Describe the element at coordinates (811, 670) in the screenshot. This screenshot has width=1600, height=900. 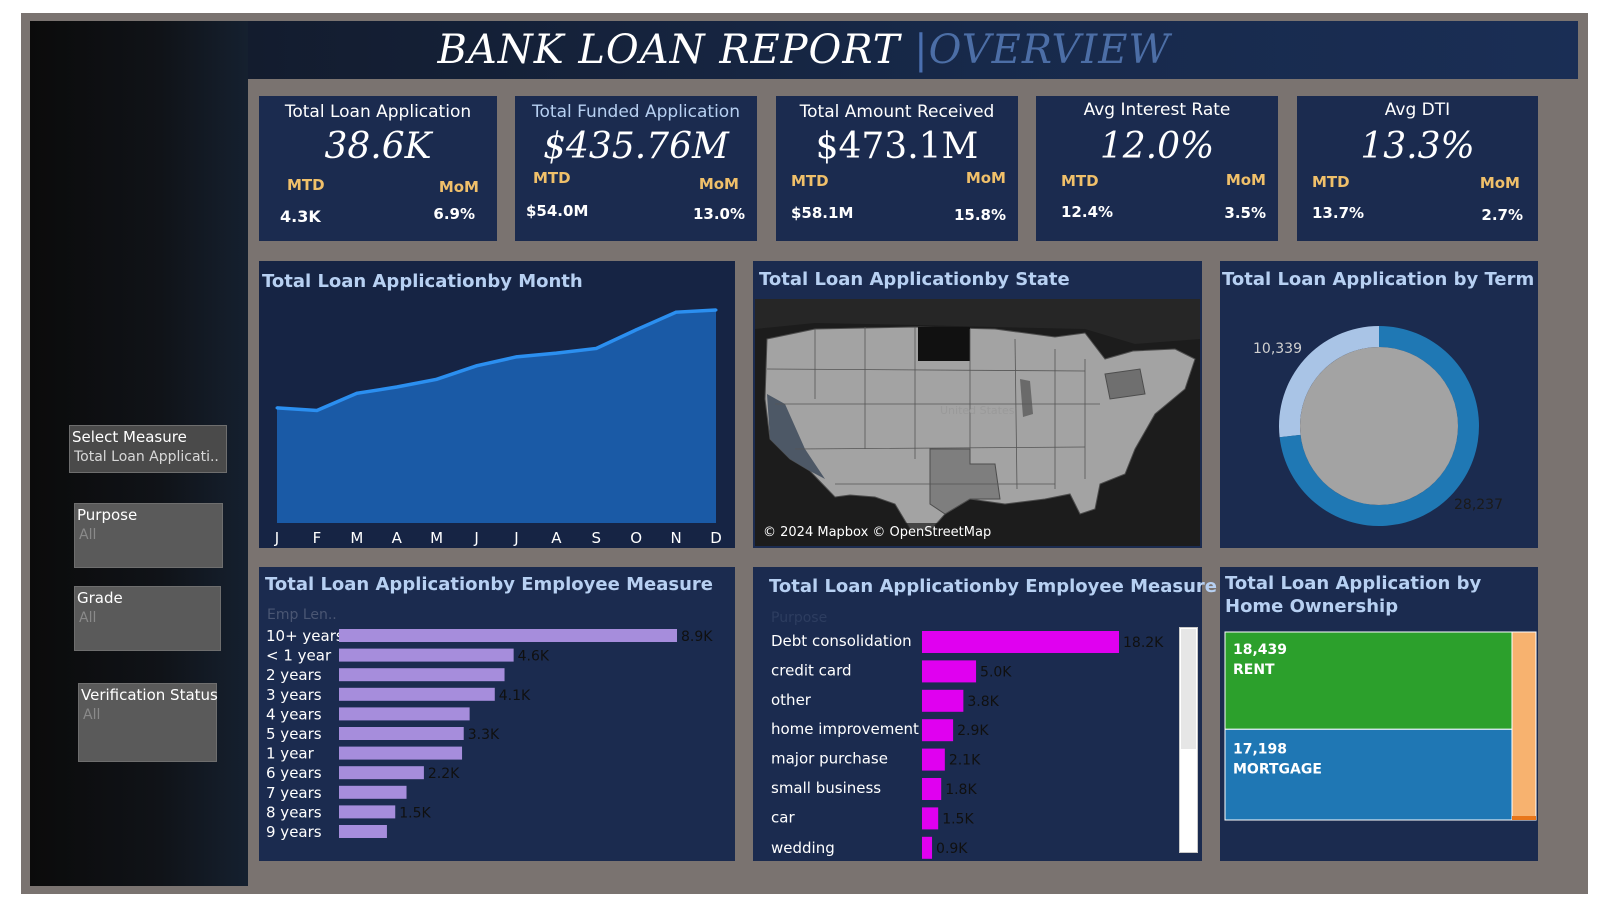
I see `purpose-category-label: credit card` at that location.